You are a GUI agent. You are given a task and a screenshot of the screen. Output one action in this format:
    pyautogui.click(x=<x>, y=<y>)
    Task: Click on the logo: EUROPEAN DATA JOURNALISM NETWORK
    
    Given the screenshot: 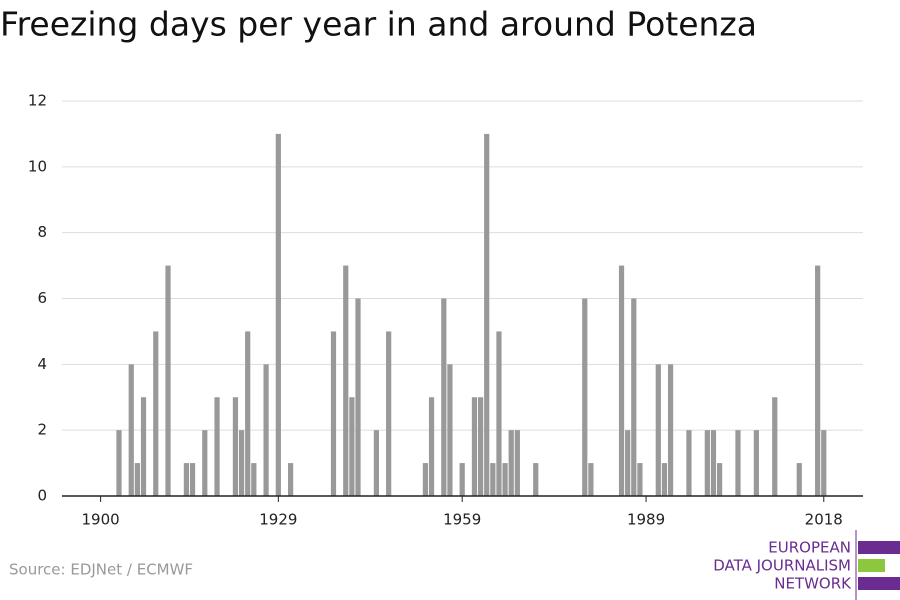 What is the action you would take?
    pyautogui.click(x=806, y=565)
    